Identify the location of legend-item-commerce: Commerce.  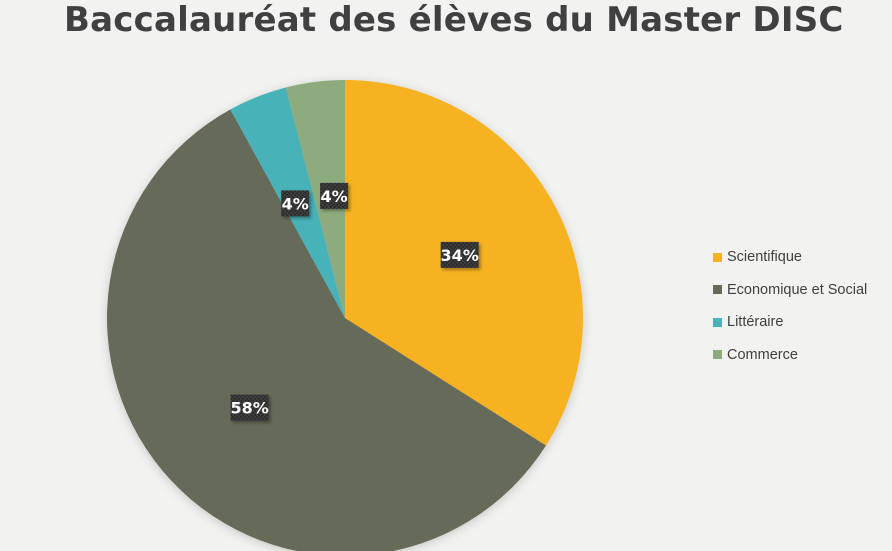
(790, 355).